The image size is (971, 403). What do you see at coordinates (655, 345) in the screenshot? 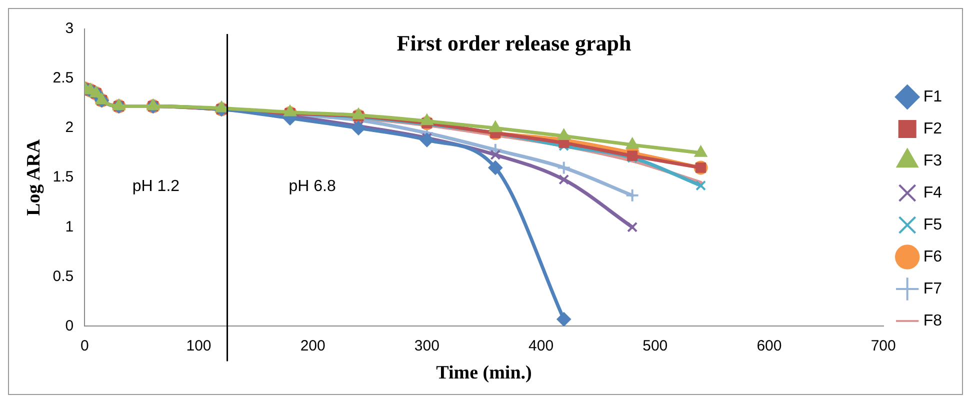
I see `x-tick-label: 500` at bounding box center [655, 345].